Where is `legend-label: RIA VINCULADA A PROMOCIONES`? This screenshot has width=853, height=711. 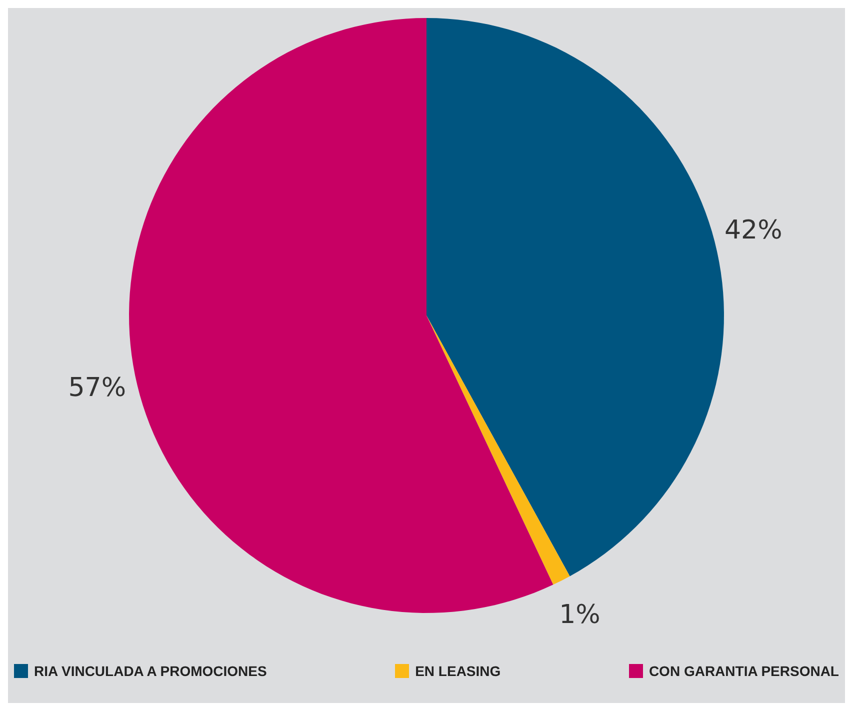 legend-label: RIA VINCULADA A PROMOCIONES is located at coordinates (150, 671).